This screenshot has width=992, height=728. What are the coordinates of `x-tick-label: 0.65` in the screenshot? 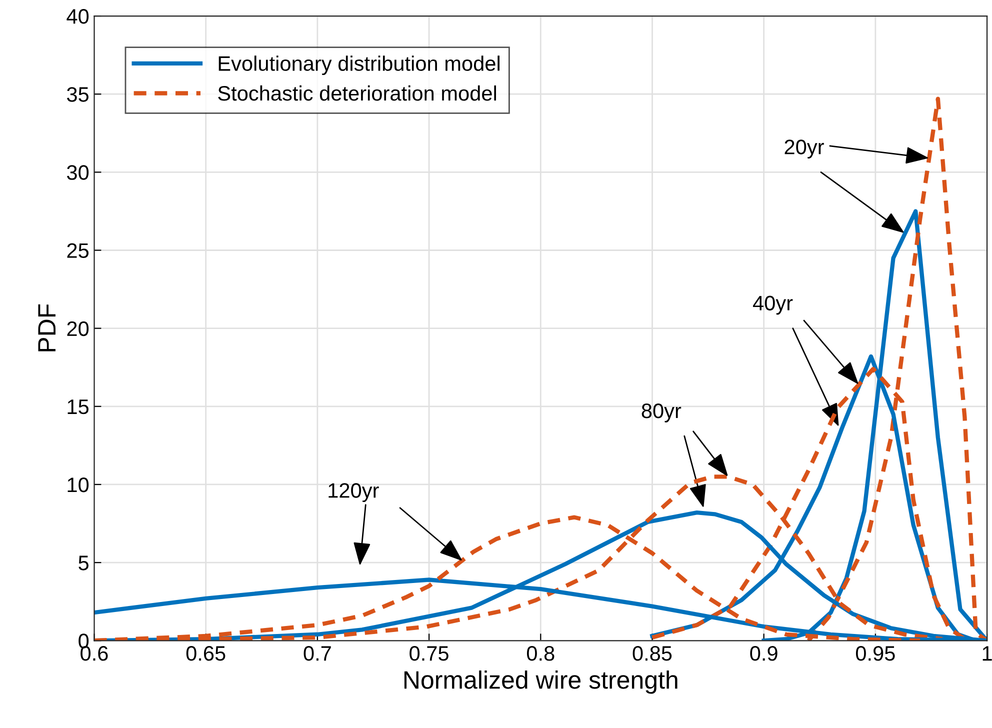 It's located at (206, 653).